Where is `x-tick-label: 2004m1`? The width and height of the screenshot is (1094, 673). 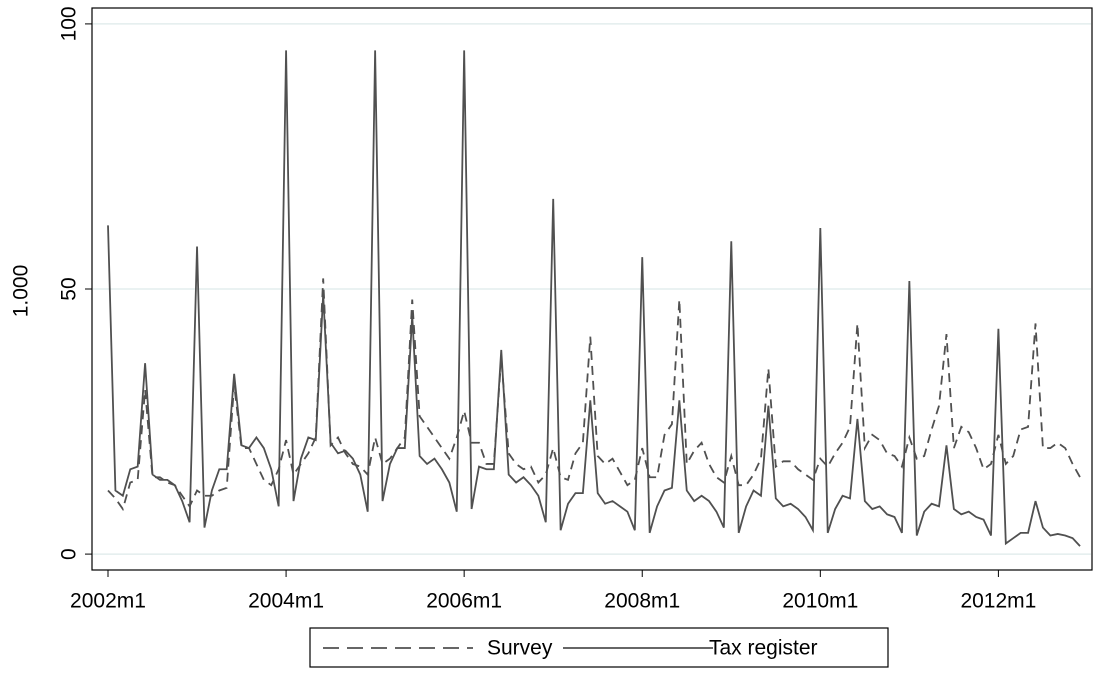 x-tick-label: 2004m1 is located at coordinates (286, 601).